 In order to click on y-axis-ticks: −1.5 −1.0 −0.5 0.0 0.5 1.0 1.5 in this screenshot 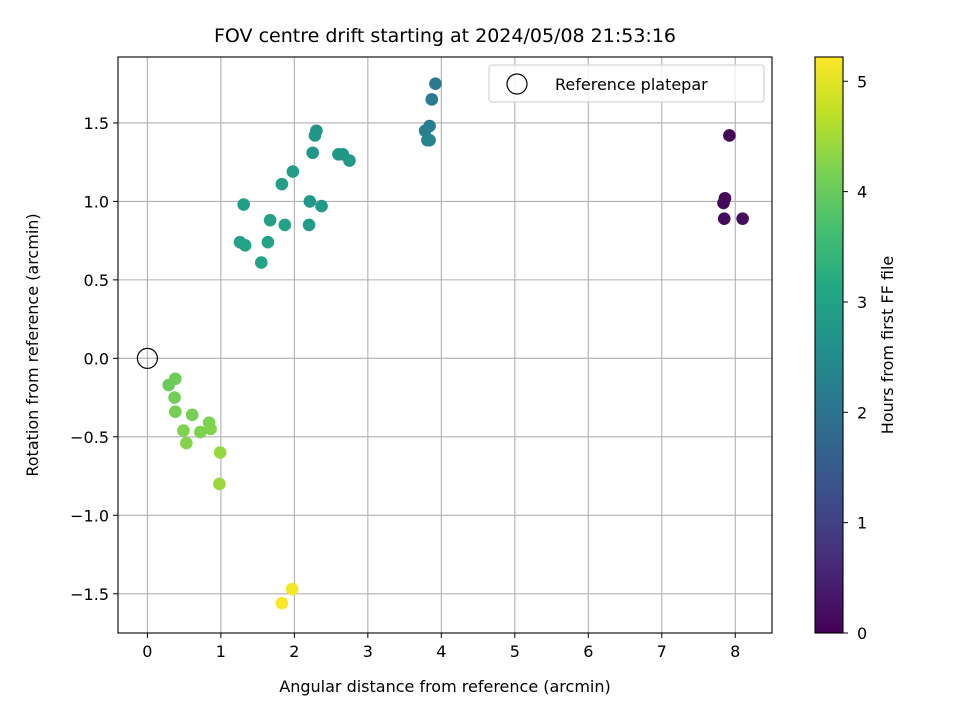, I will do `click(94, 359)`.